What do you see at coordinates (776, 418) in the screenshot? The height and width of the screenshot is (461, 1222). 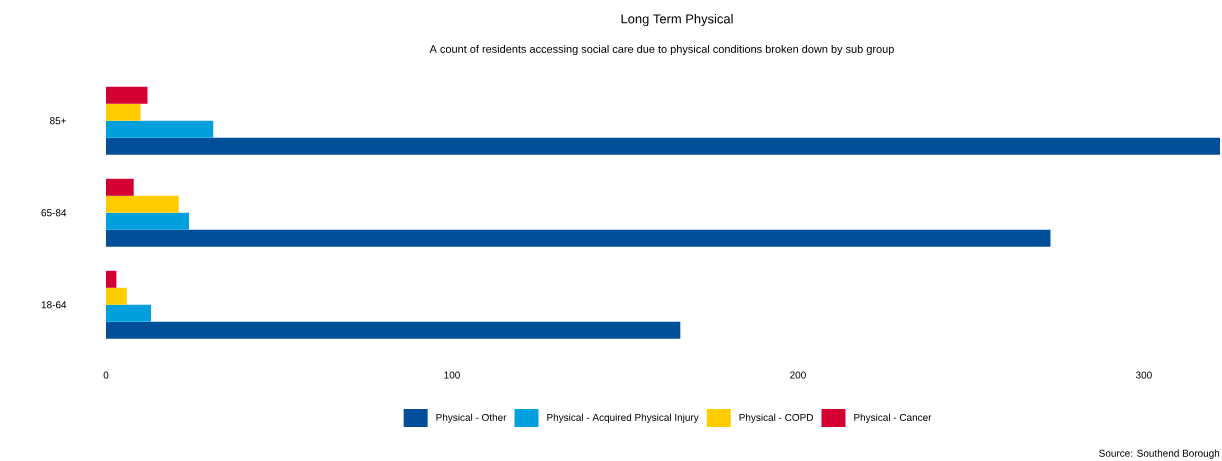 I see `legend-label: Physical - COPD` at bounding box center [776, 418].